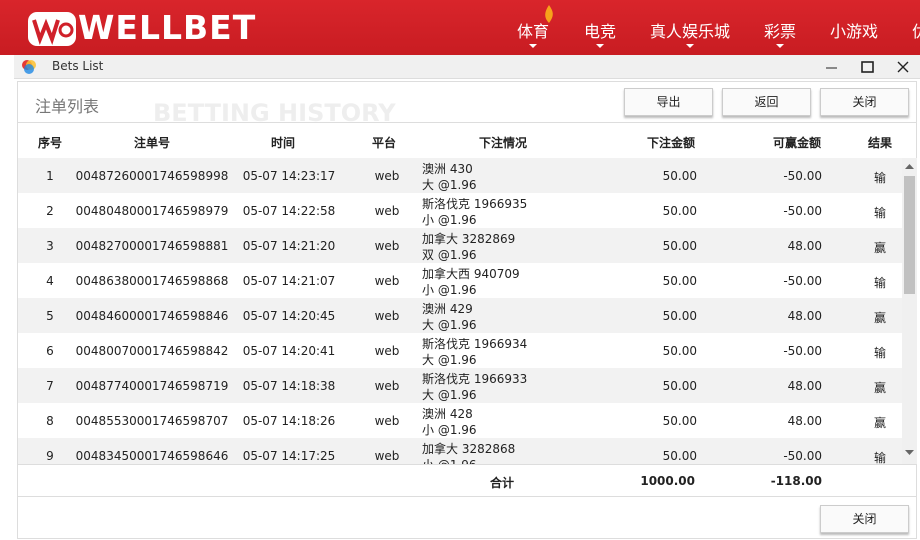  Describe the element at coordinates (50, 281) in the screenshot. I see `cell: 4` at that location.